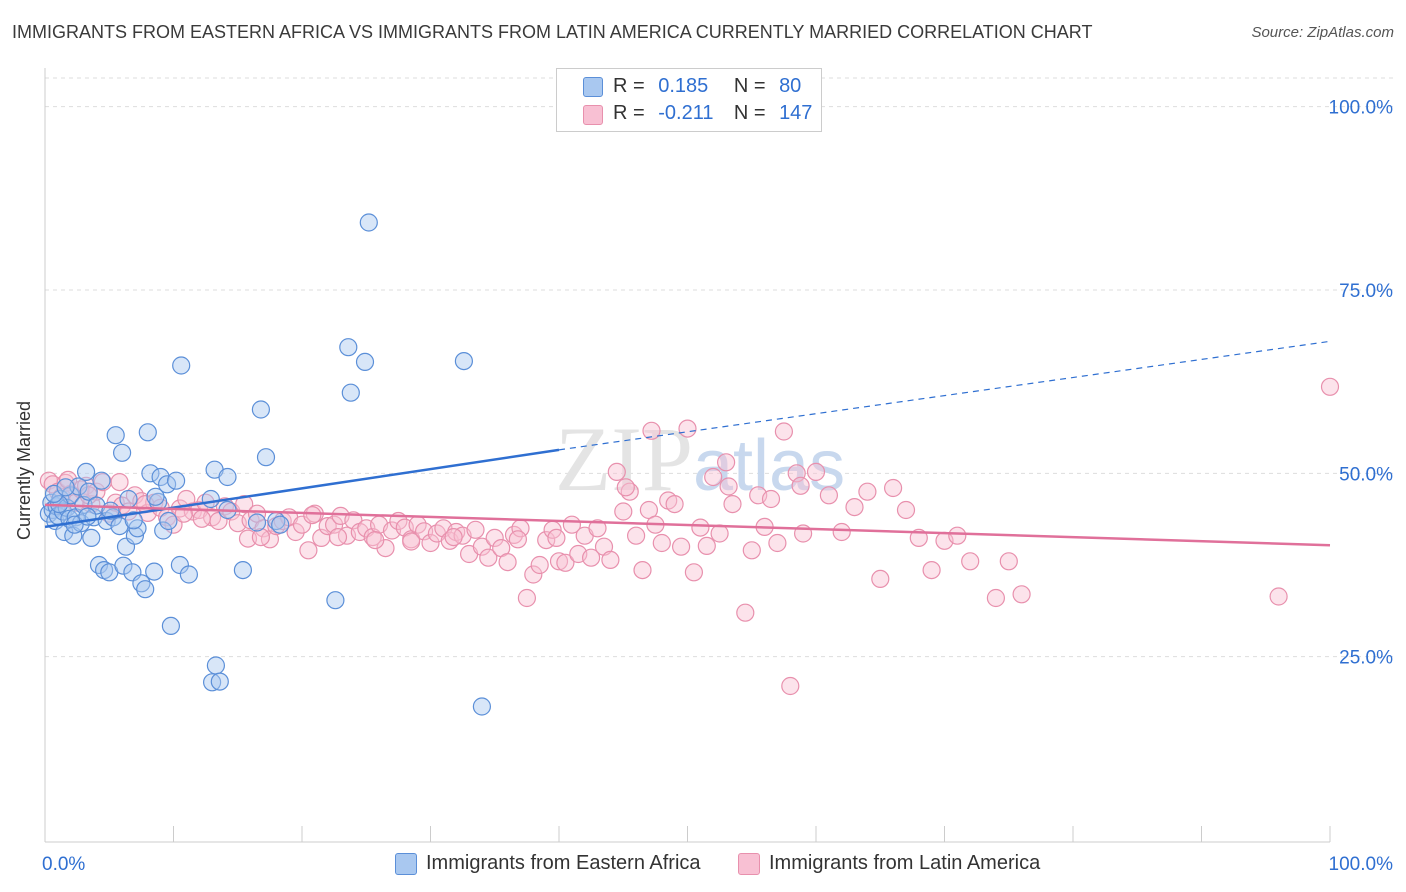 The width and height of the screenshot is (1406, 892). I want to click on n-value-blue: 80, so click(790, 86).